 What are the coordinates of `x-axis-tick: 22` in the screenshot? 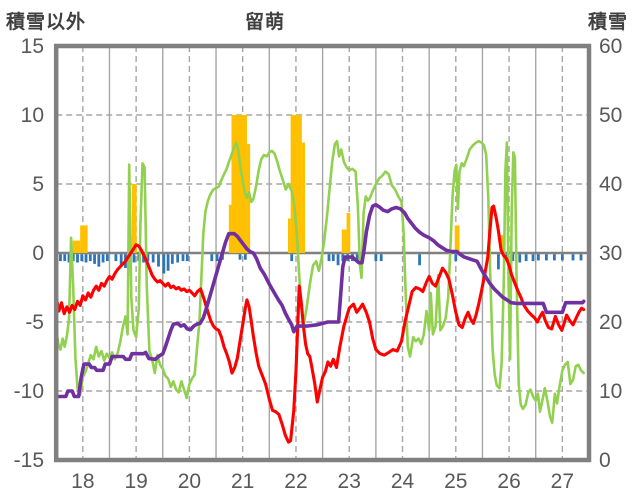 It's located at (295, 481).